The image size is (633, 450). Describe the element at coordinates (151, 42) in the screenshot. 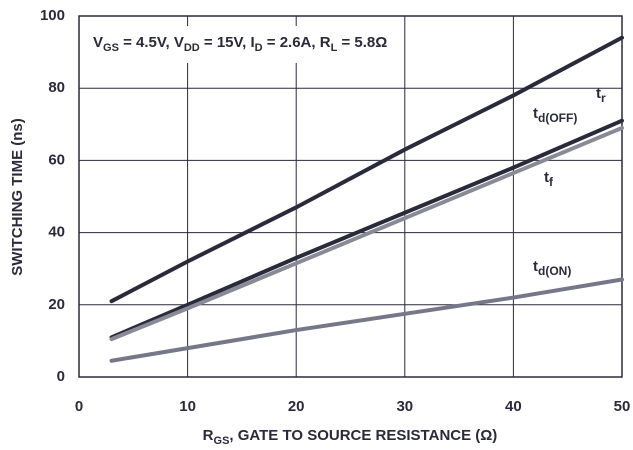

I see `text-part: = 4.5V, V` at that location.